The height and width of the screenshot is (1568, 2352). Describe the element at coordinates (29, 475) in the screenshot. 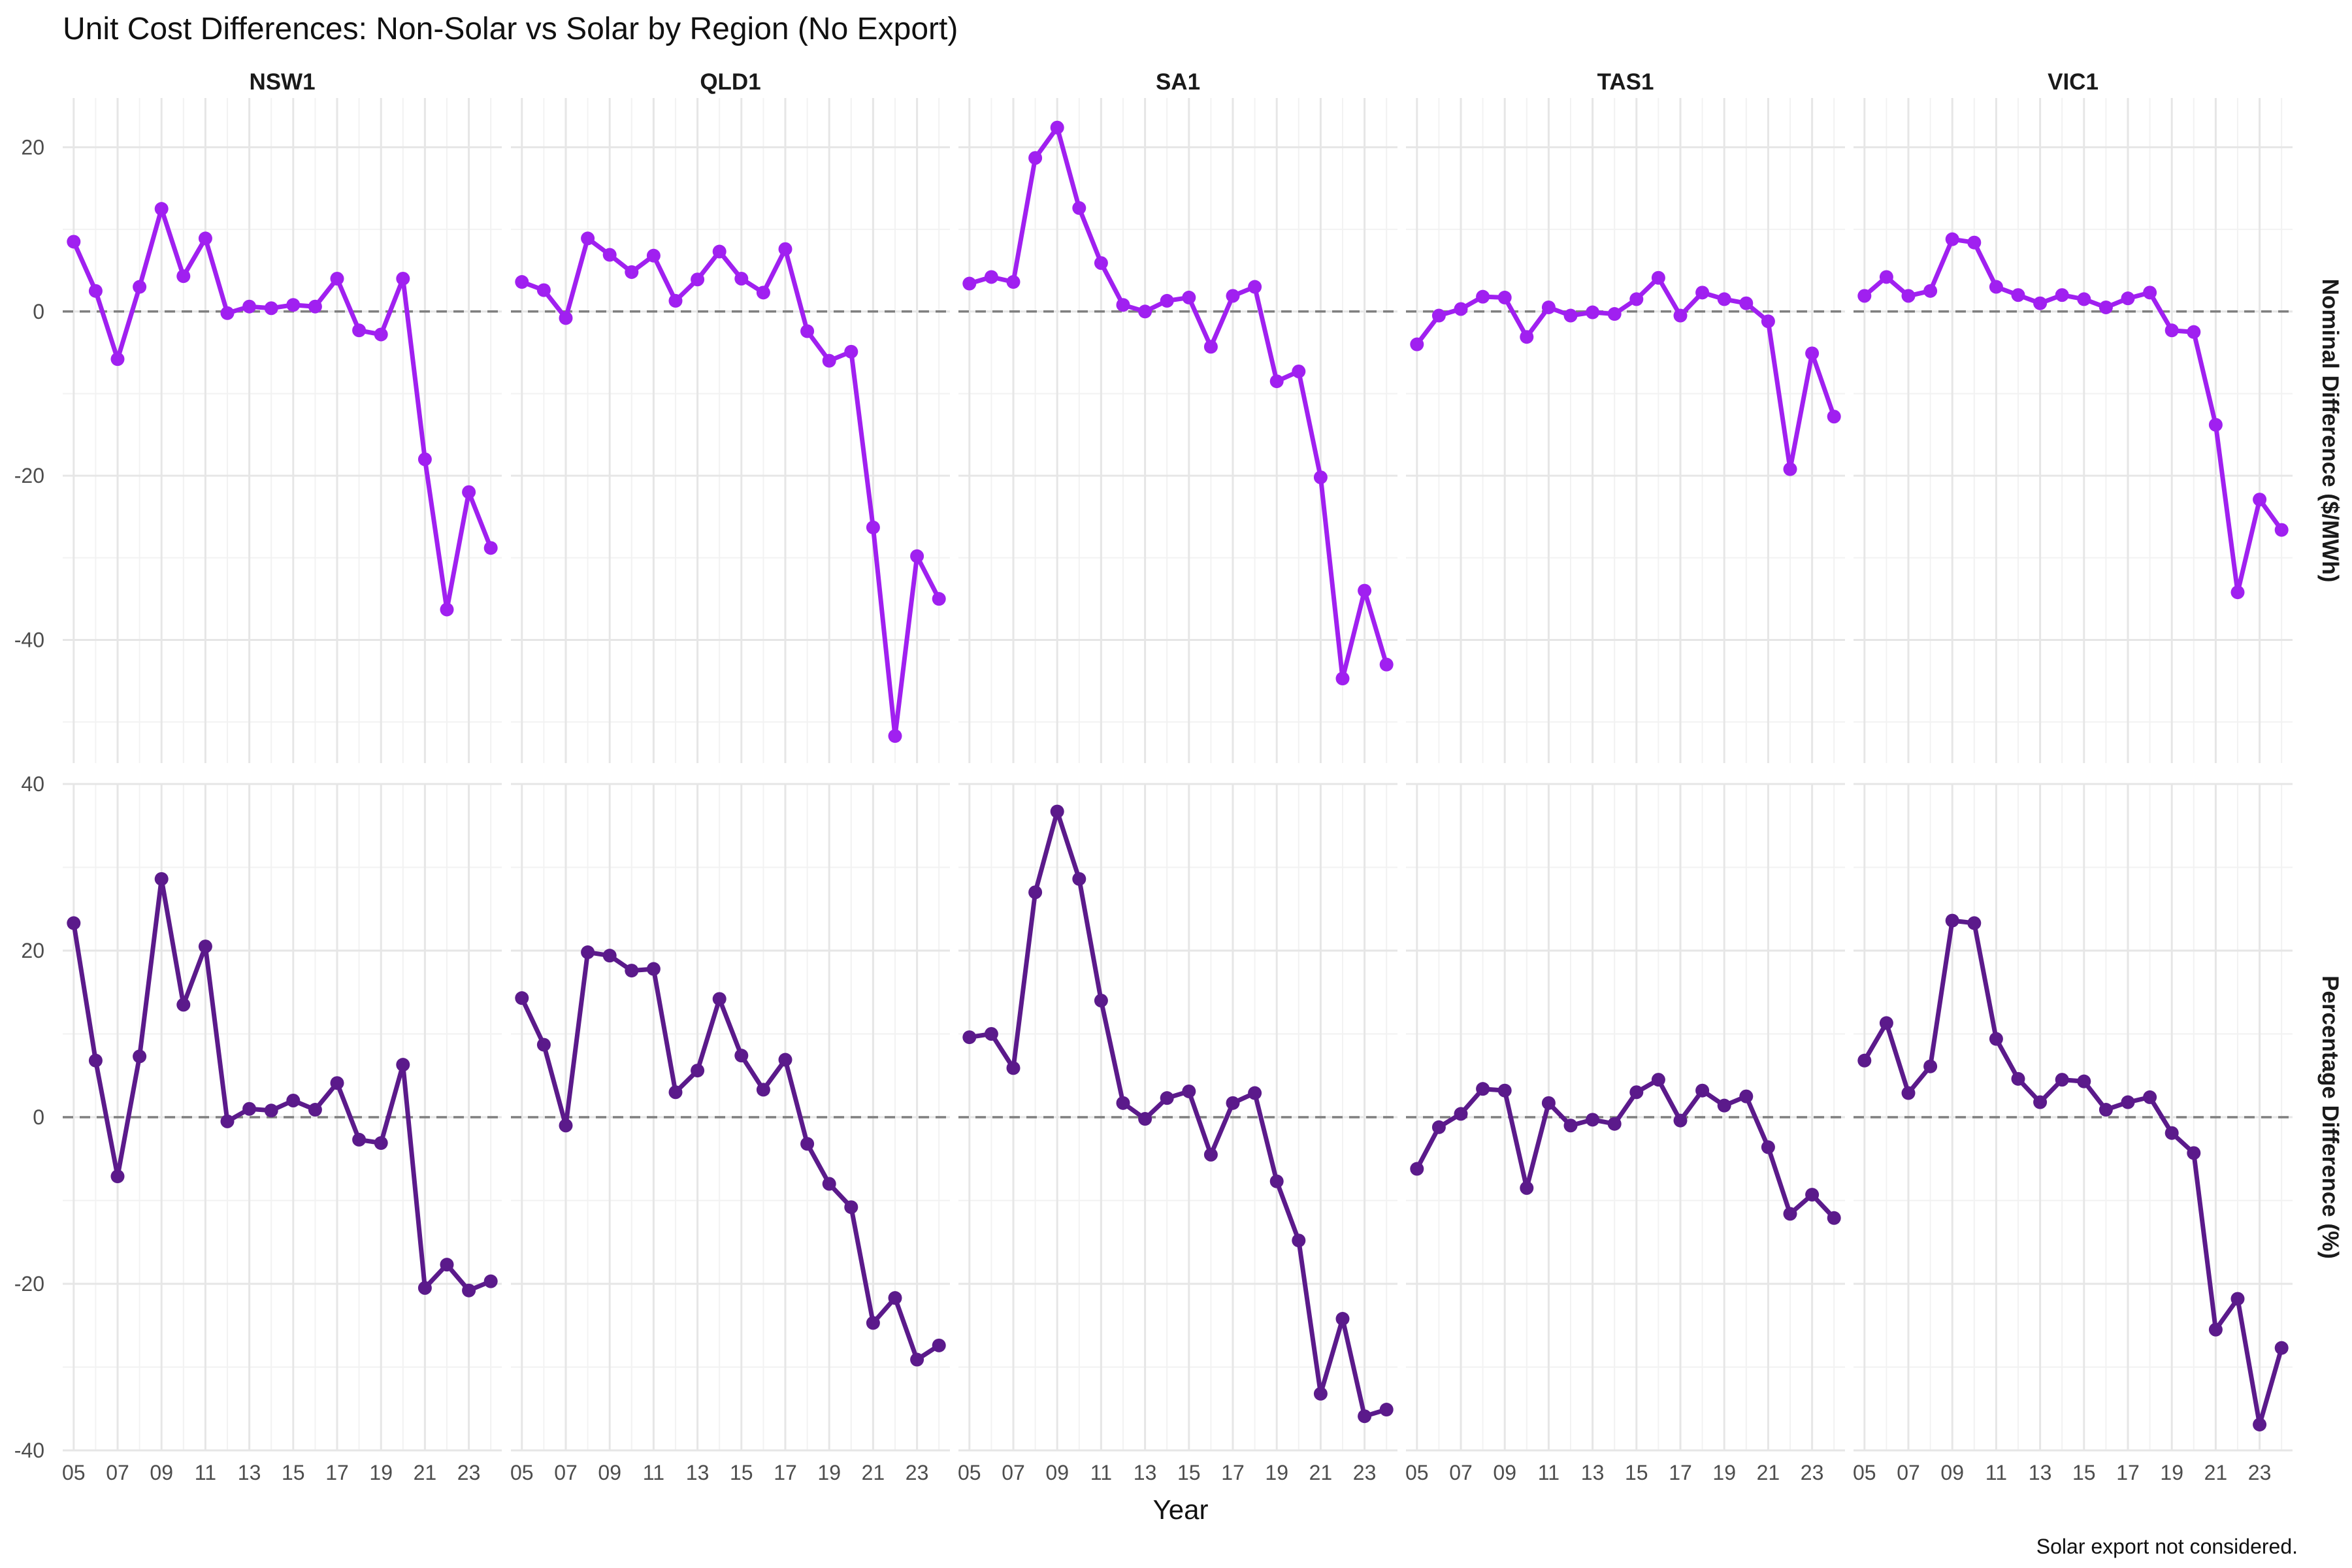

I see `y-tick-label: -20` at that location.